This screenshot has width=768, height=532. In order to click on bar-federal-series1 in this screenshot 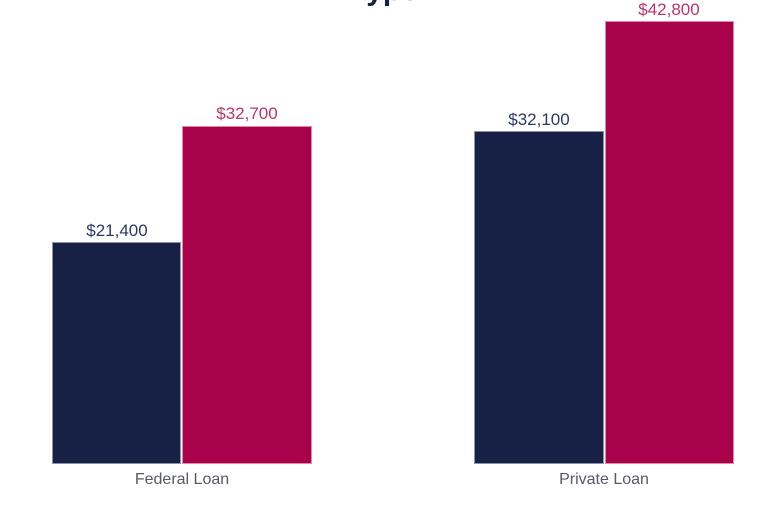, I will do `click(116, 353)`.